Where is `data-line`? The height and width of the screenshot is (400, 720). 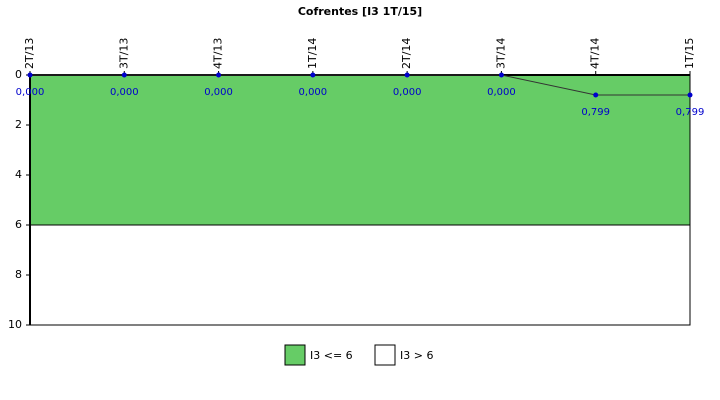 data-line is located at coordinates (360, 85).